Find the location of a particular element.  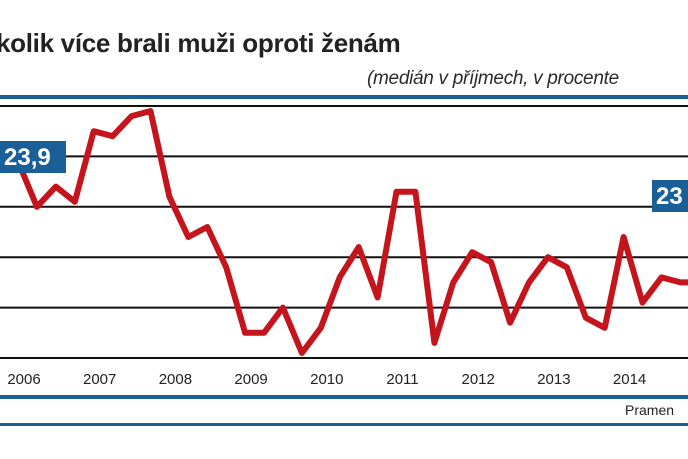

x-tick-label: 2009 is located at coordinates (250, 379).